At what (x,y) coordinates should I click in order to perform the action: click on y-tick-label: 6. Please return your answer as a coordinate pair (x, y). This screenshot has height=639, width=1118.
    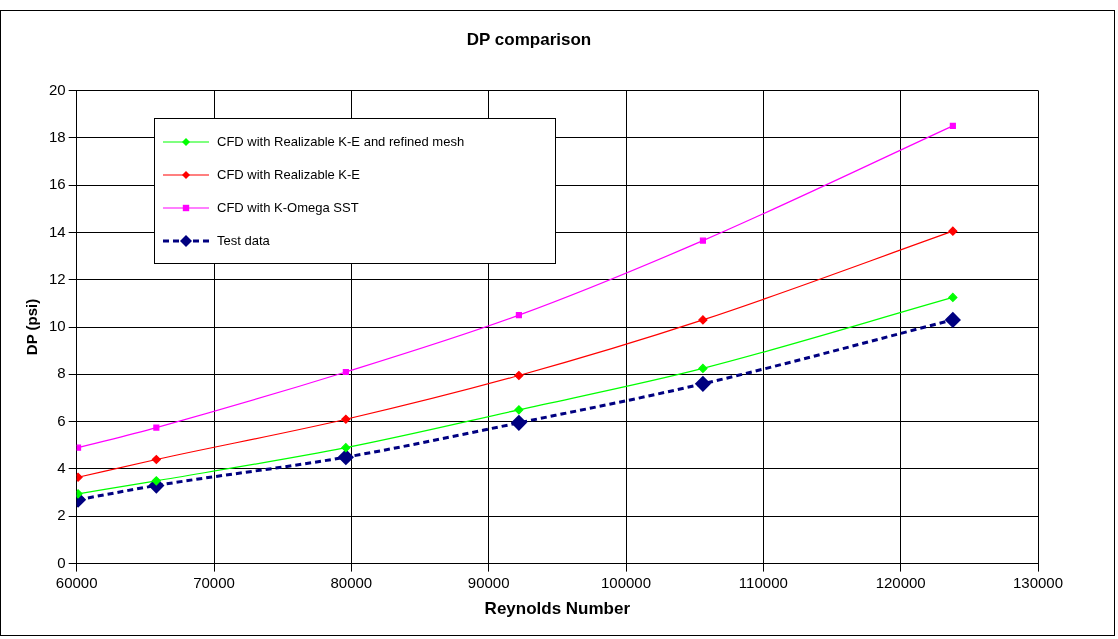
    Looking at the image, I should click on (61, 420).